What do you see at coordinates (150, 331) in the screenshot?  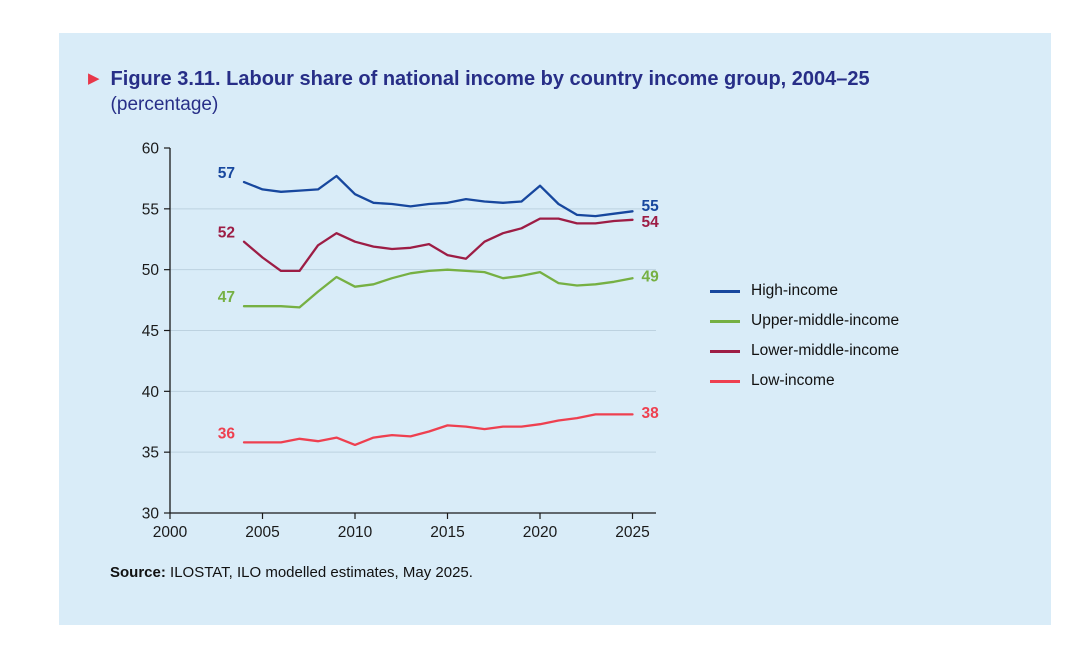 I see `y-tick-label: 45` at bounding box center [150, 331].